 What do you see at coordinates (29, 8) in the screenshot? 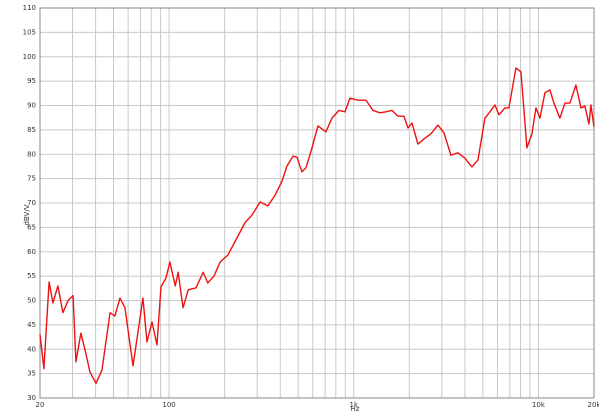
I see `y-tick-label: 110` at bounding box center [29, 8].